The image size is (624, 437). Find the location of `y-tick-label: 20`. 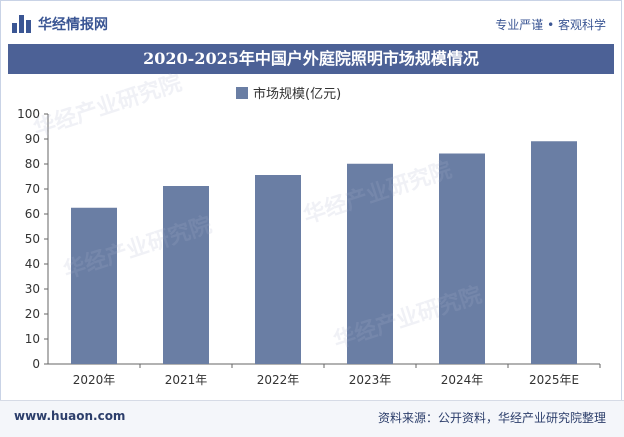

y-tick-label: 20 is located at coordinates (32, 314).